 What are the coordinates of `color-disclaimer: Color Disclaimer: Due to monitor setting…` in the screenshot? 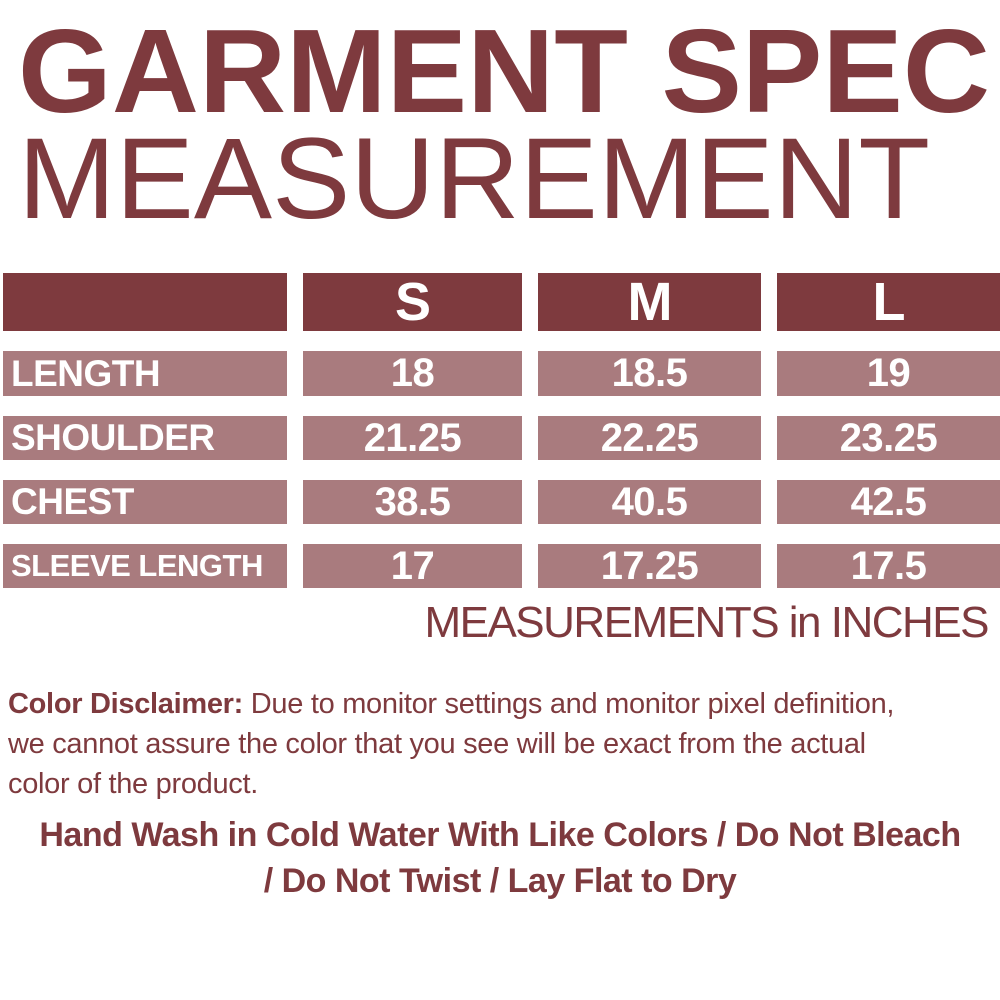 It's located at (502, 744).